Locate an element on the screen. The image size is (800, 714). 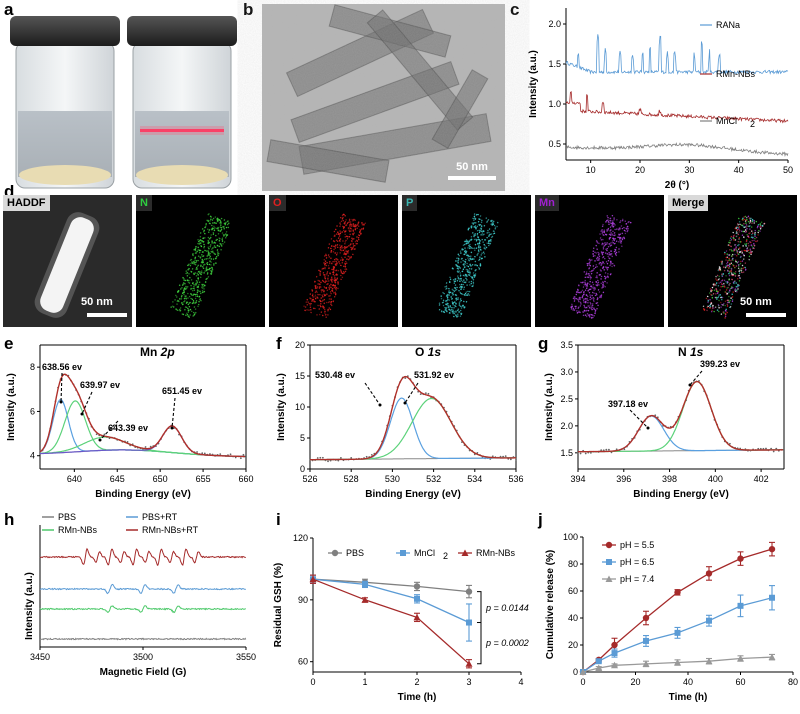
eds-tile-label: N is located at coordinates (144, 203).